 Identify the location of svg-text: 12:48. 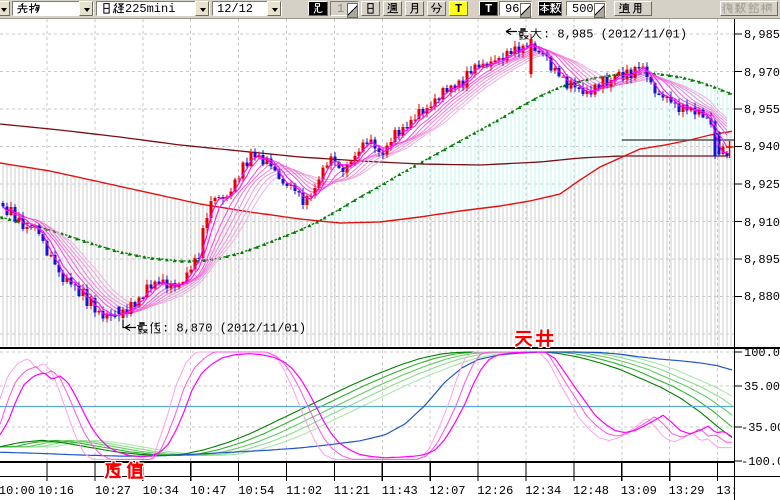
(591, 491).